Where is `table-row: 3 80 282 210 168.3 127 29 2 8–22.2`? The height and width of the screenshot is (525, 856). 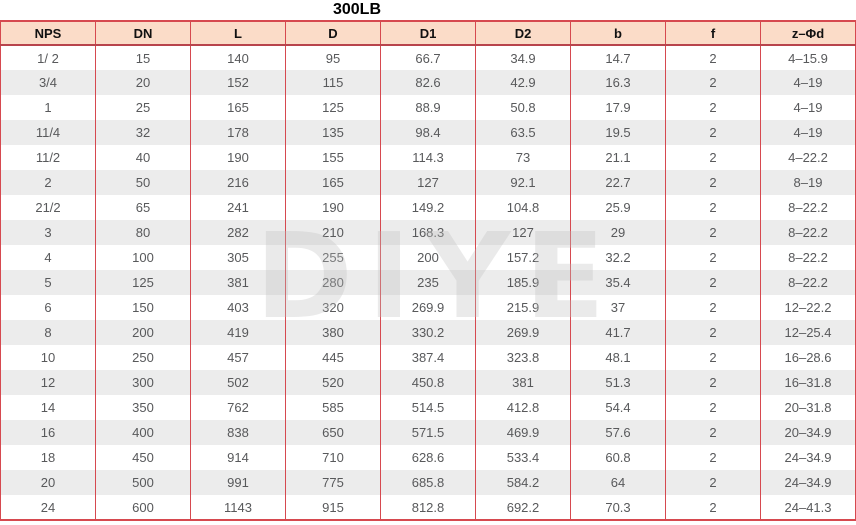
table-row: 3 80 282 210 168.3 127 29 2 8–22.2 is located at coordinates (428, 232).